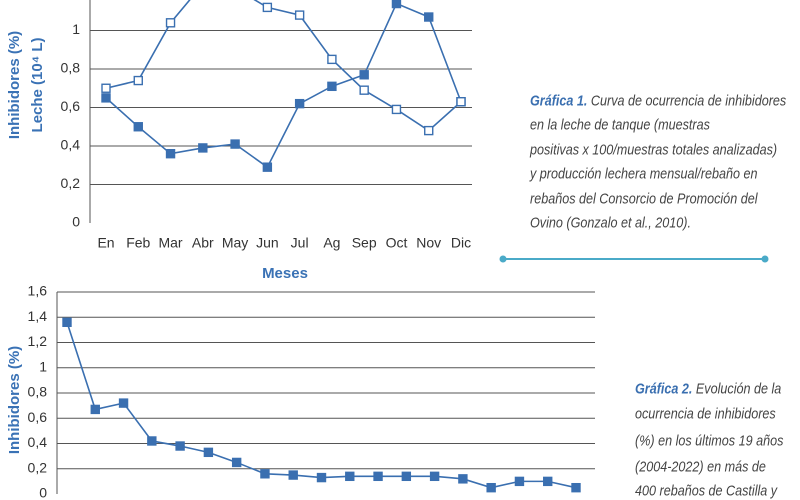 The image size is (800, 500). Describe the element at coordinates (397, 243) in the screenshot. I see `x-tick-label: Oct` at that location.